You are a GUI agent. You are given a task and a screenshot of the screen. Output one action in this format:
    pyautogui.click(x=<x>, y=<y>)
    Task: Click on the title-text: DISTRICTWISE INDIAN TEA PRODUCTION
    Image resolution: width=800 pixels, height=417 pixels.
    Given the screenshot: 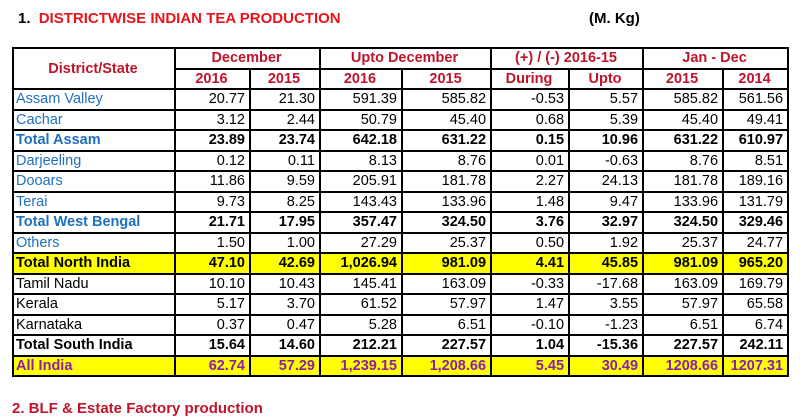 What is the action you would take?
    pyautogui.click(x=189, y=18)
    